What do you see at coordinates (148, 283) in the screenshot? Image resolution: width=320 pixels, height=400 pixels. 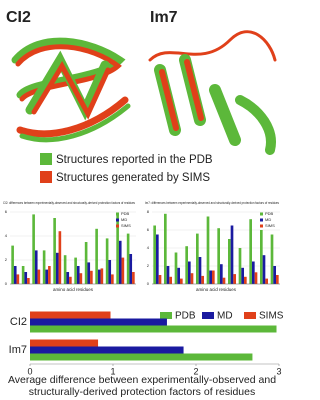 I see `y-tick-label: 0` at bounding box center [148, 283].